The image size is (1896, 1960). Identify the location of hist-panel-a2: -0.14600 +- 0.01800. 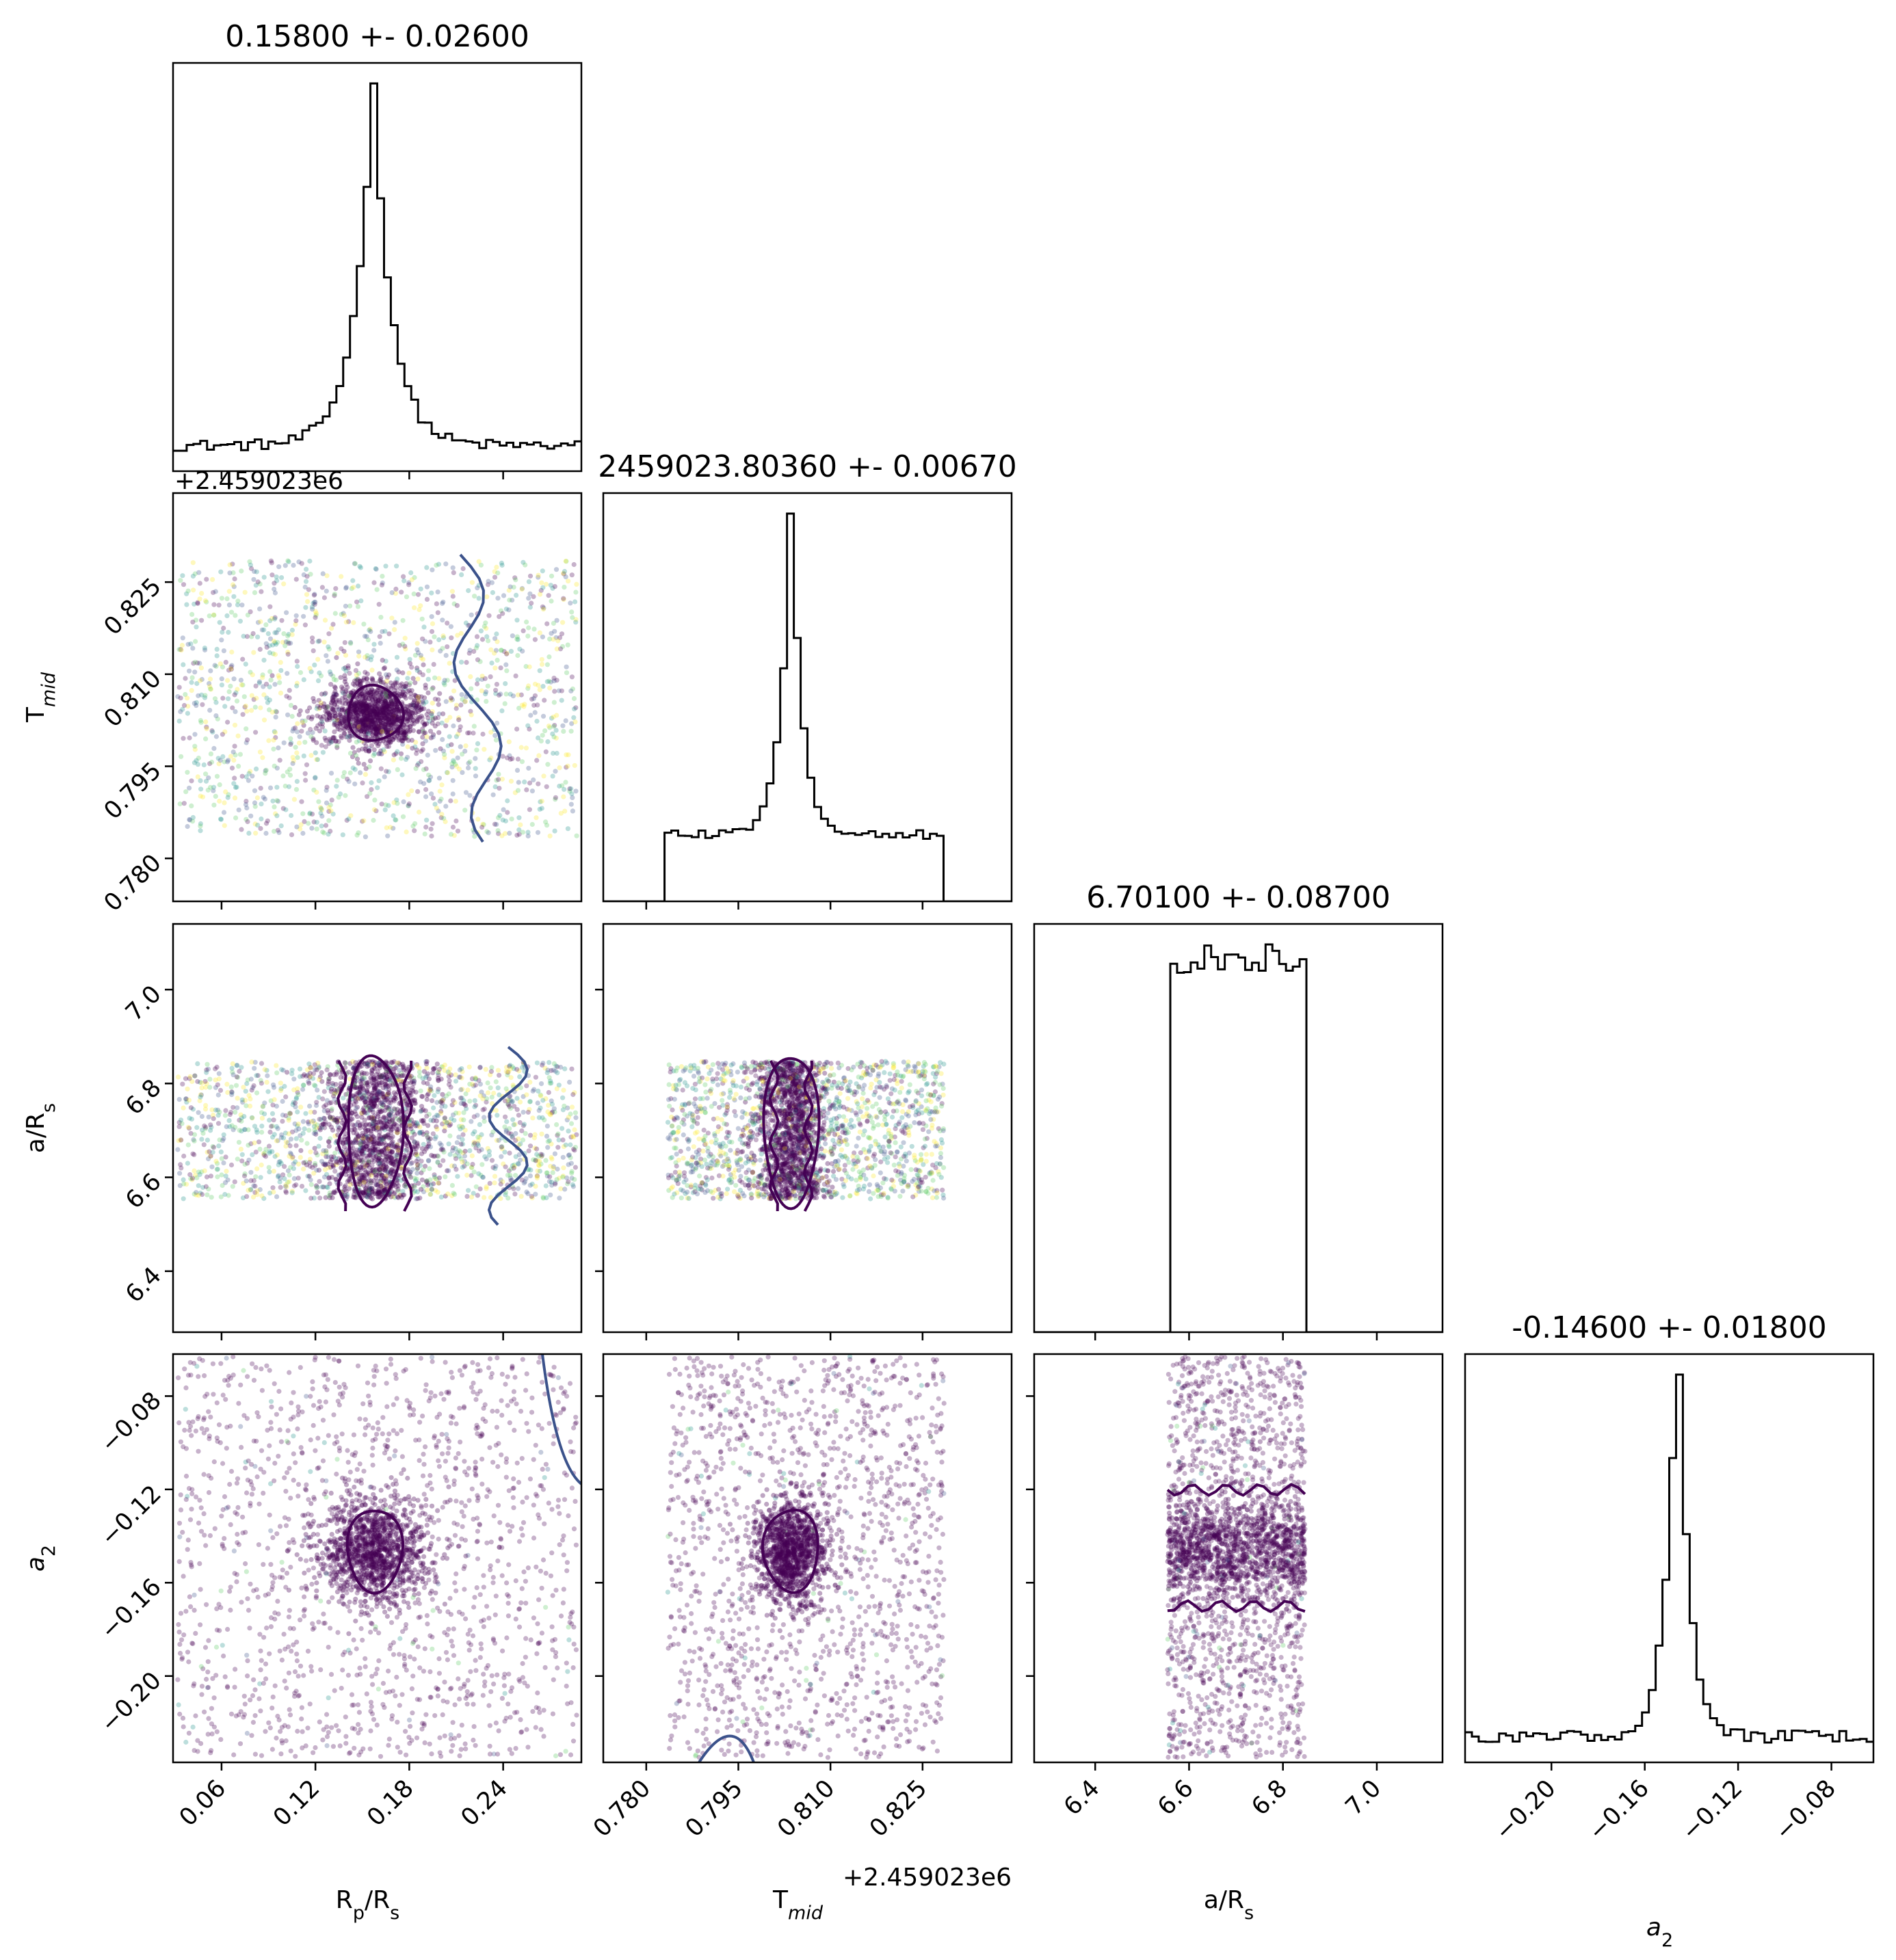
(1669, 1540).